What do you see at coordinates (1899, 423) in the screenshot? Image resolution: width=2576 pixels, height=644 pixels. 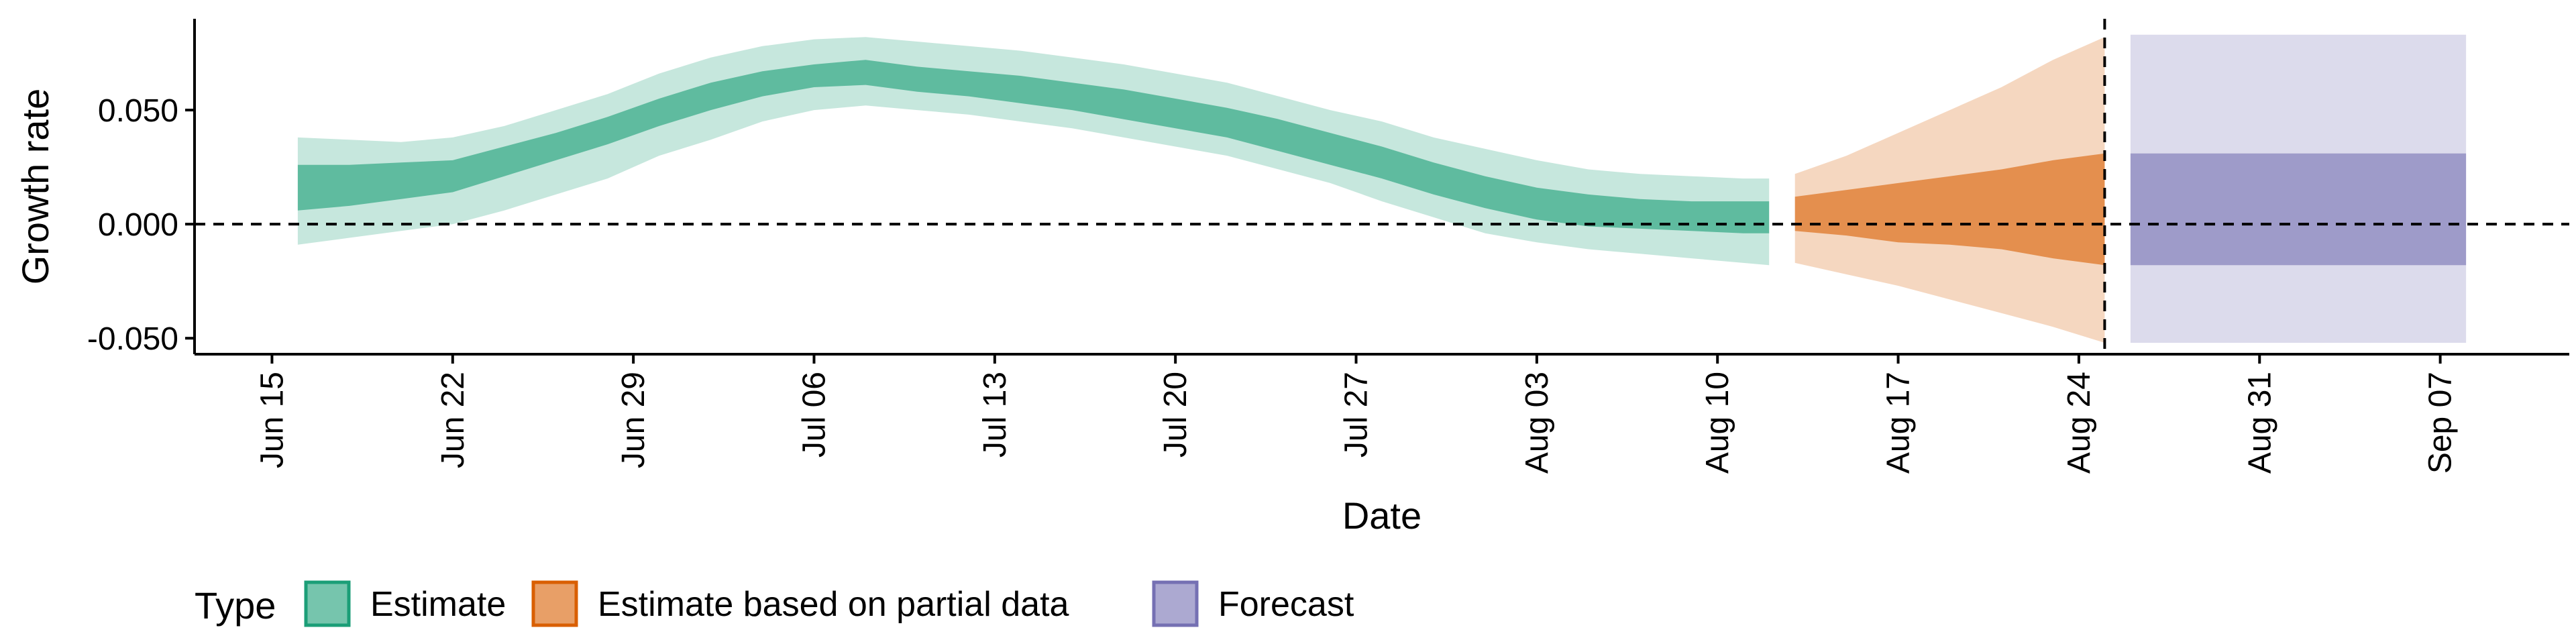 I see `x-tick-label: Aug 17` at bounding box center [1899, 423].